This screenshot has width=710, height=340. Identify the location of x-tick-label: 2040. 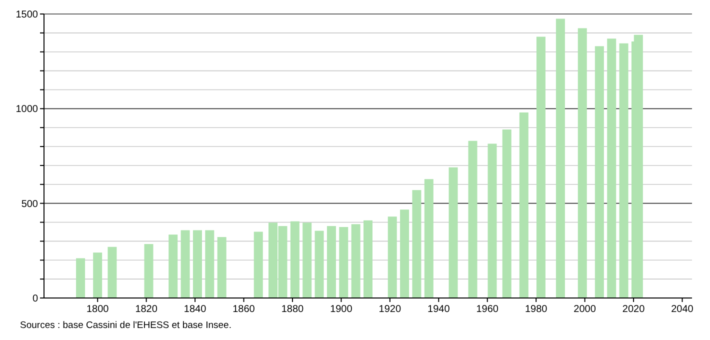
(682, 309).